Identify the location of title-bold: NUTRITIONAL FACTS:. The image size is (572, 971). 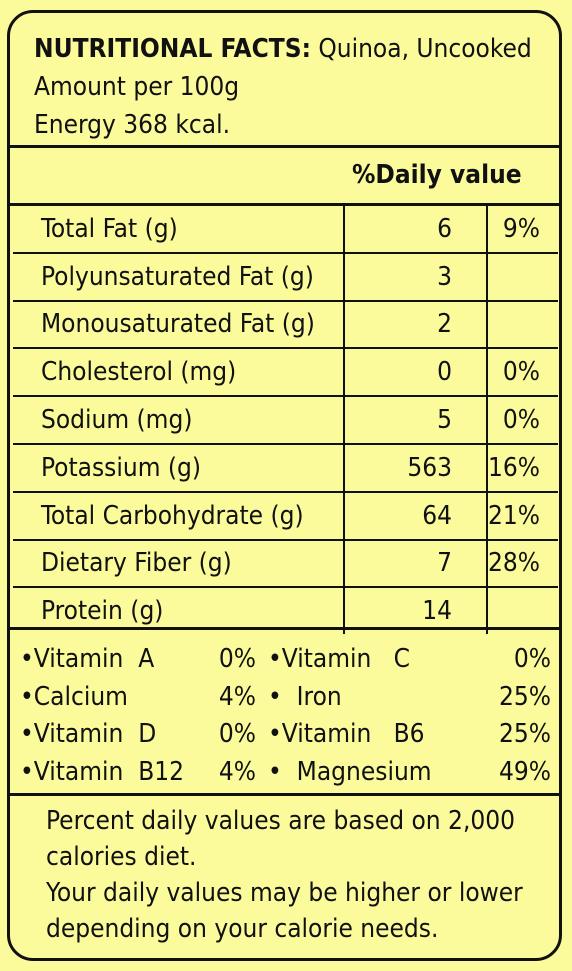
(172, 49).